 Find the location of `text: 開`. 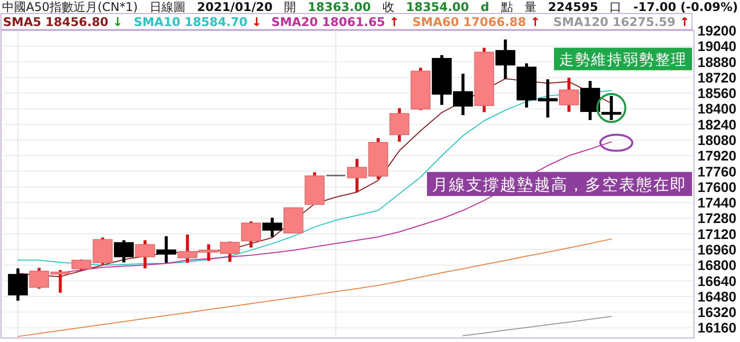

text: 開 is located at coordinates (290, 7).